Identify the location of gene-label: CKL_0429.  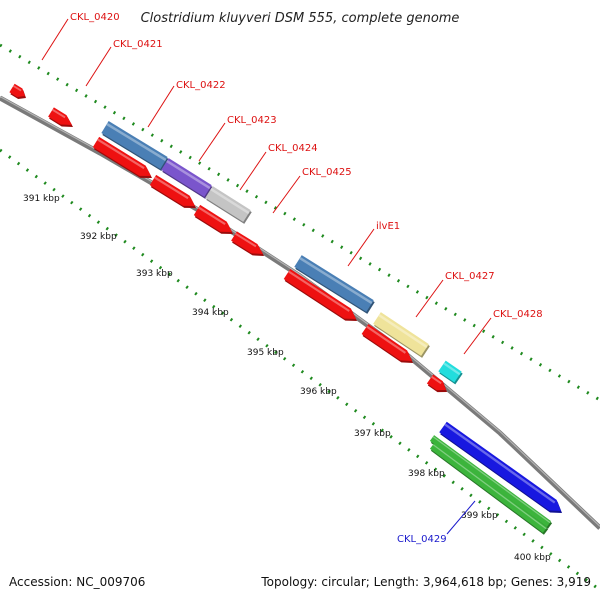
(422, 539).